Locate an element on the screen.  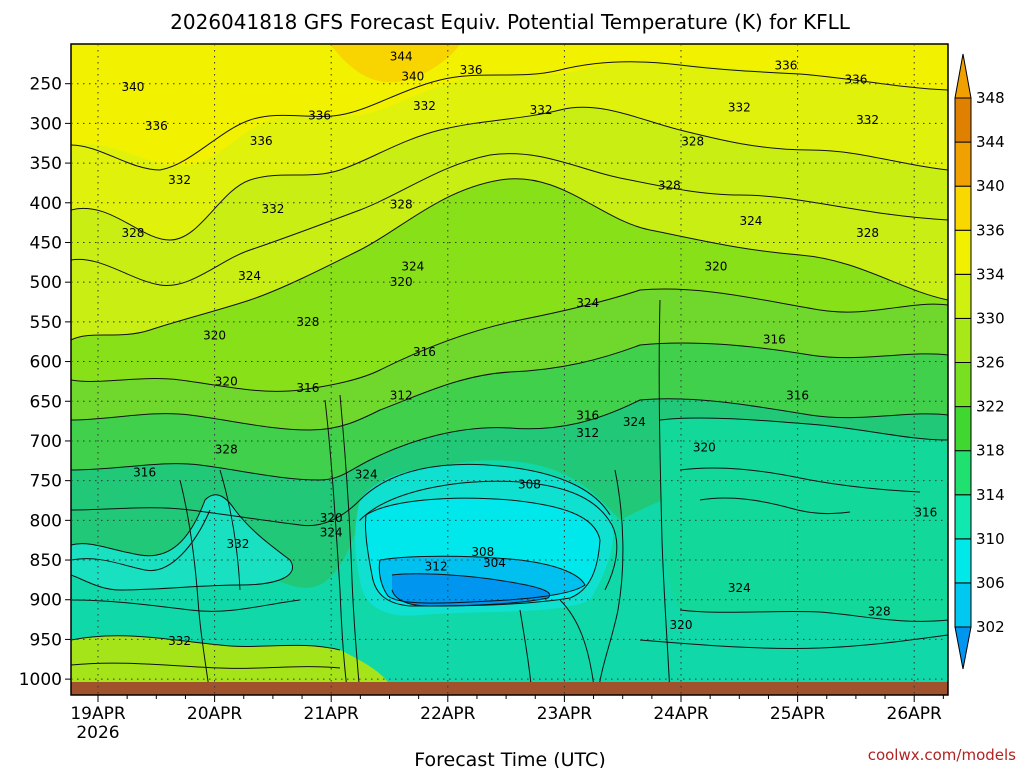
y-tick-label: 300 is located at coordinates (46, 124).